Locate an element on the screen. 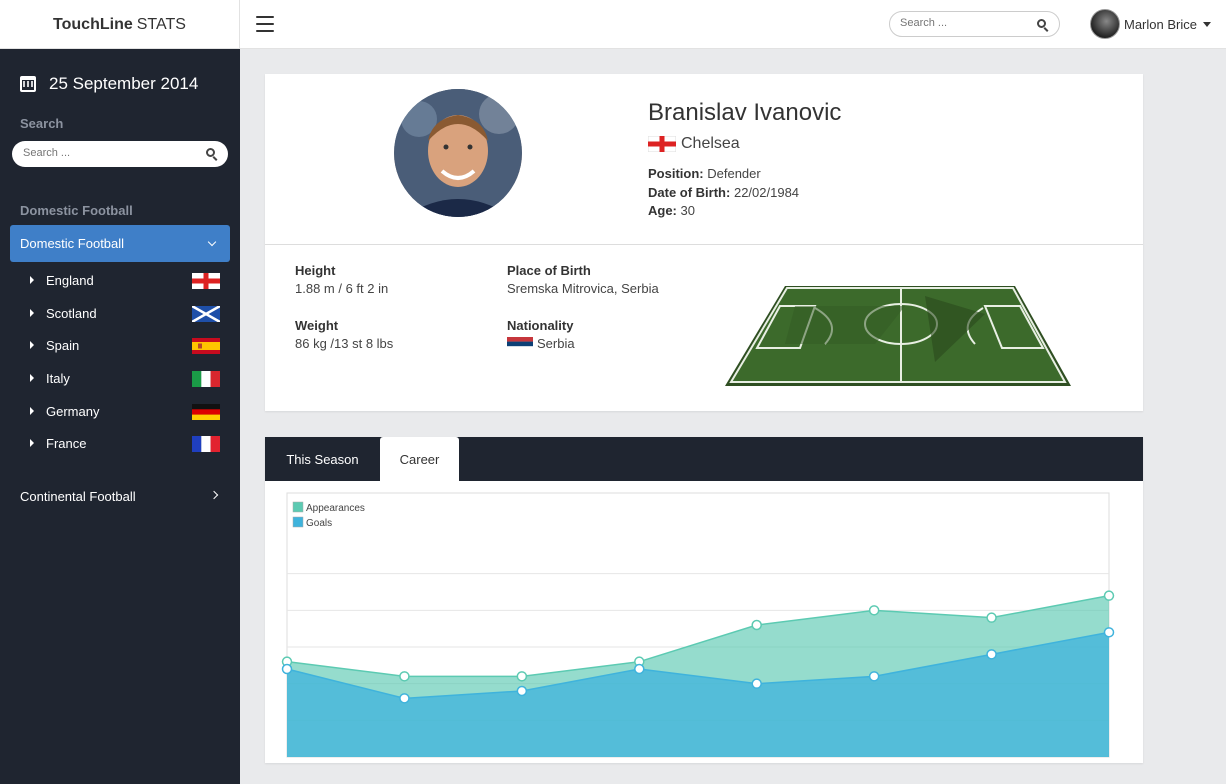 Image resolution: width=1226 pixels, height=784 pixels. top-bar: TouchLine STATS Marlon Brice is located at coordinates (613, 24).